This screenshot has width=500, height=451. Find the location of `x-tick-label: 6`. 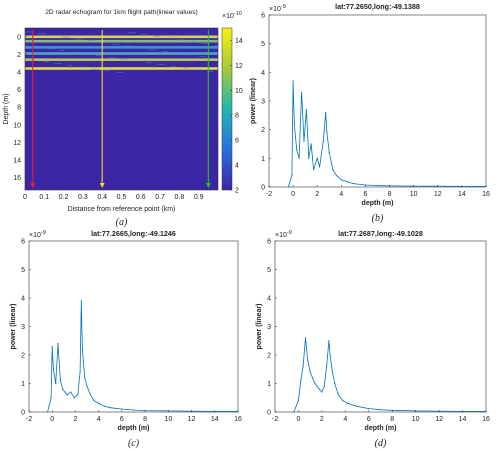

x-tick-label: 6 is located at coordinates (122, 419).